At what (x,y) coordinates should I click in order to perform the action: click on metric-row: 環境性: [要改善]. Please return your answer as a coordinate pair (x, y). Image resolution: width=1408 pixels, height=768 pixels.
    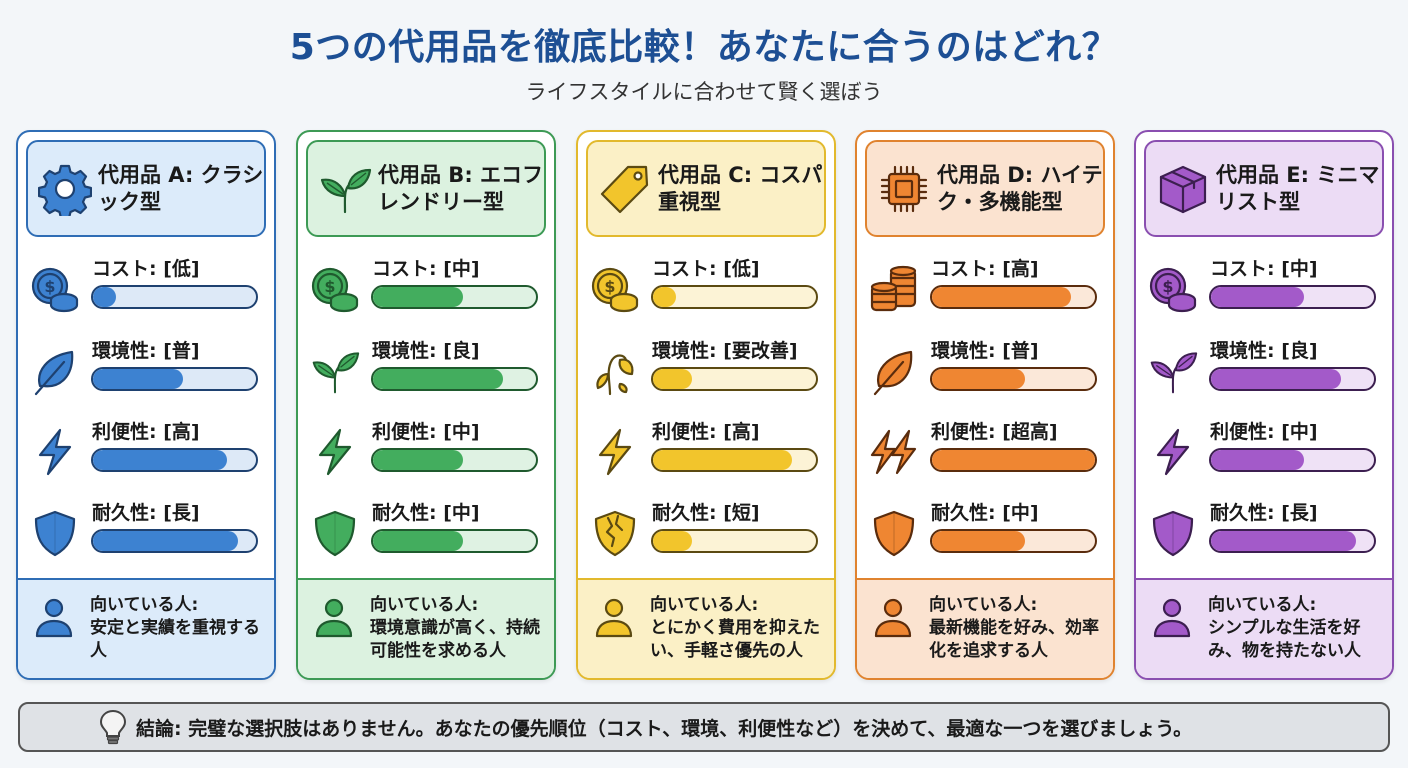
    Looking at the image, I should click on (706, 372).